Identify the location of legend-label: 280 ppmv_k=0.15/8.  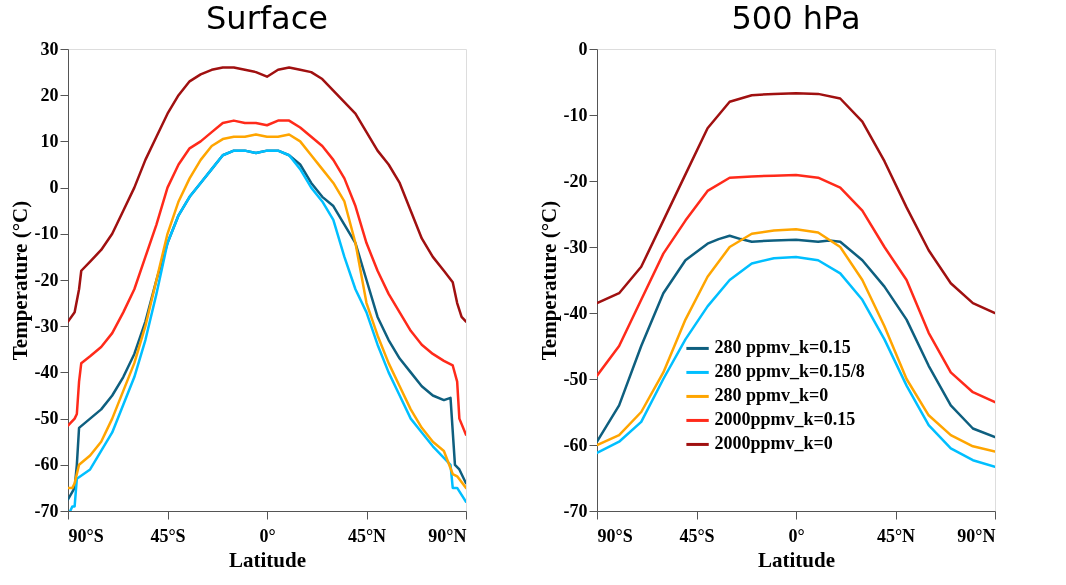
(789, 371).